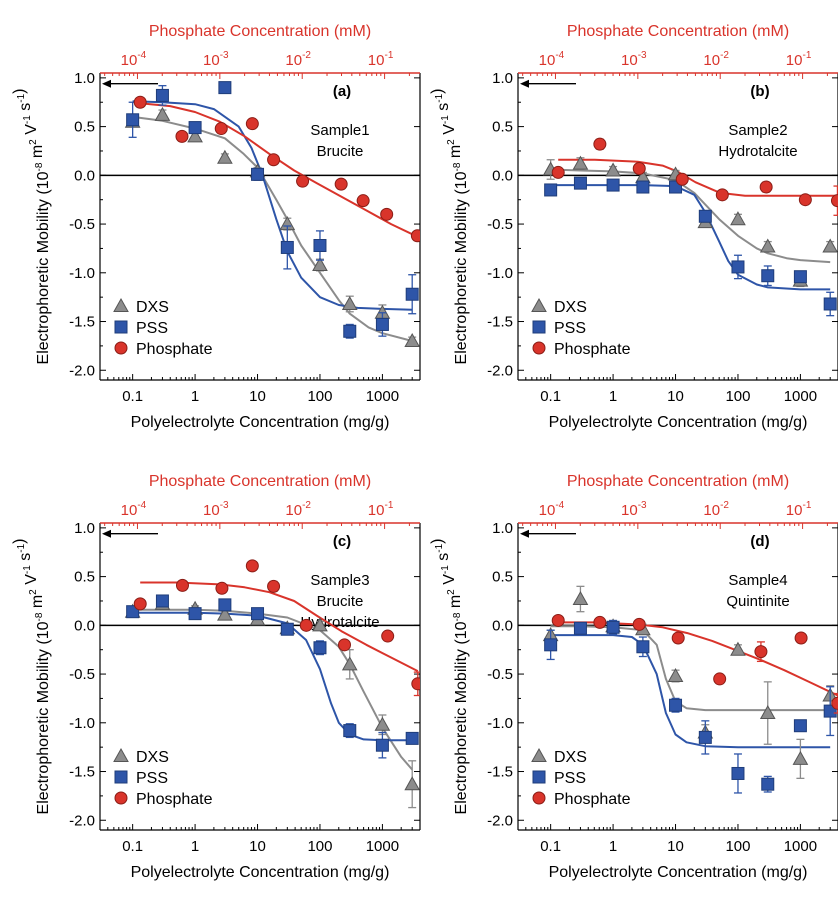 This screenshot has width=838, height=899. I want to click on x-axis-title: Polyelectrolyte Concentration (mg/g), so click(260, 872).